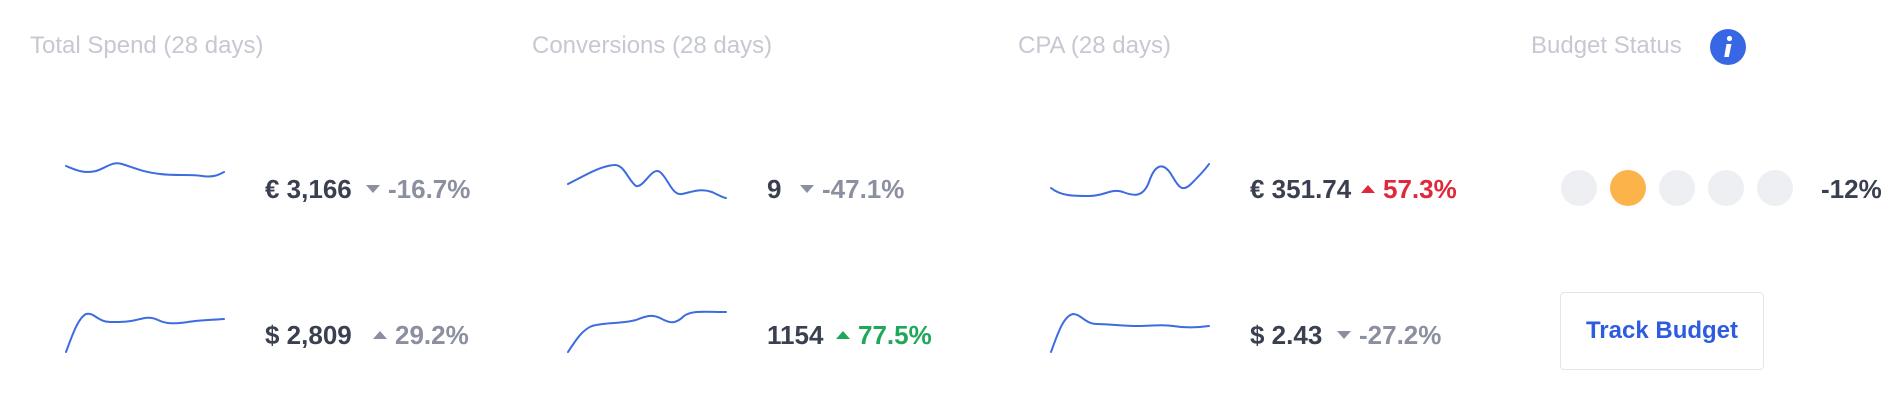 The width and height of the screenshot is (1886, 420). What do you see at coordinates (308, 189) in the screenshot?
I see `spend-eur-value: € 3,166` at bounding box center [308, 189].